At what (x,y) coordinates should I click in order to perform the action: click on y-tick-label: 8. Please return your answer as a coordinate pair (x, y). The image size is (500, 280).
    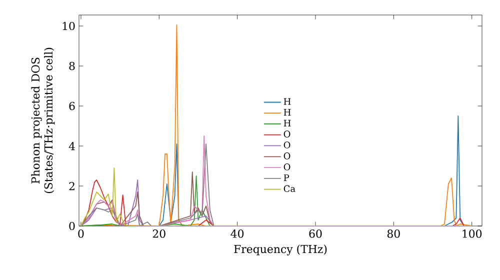
    Looking at the image, I should click on (72, 66).